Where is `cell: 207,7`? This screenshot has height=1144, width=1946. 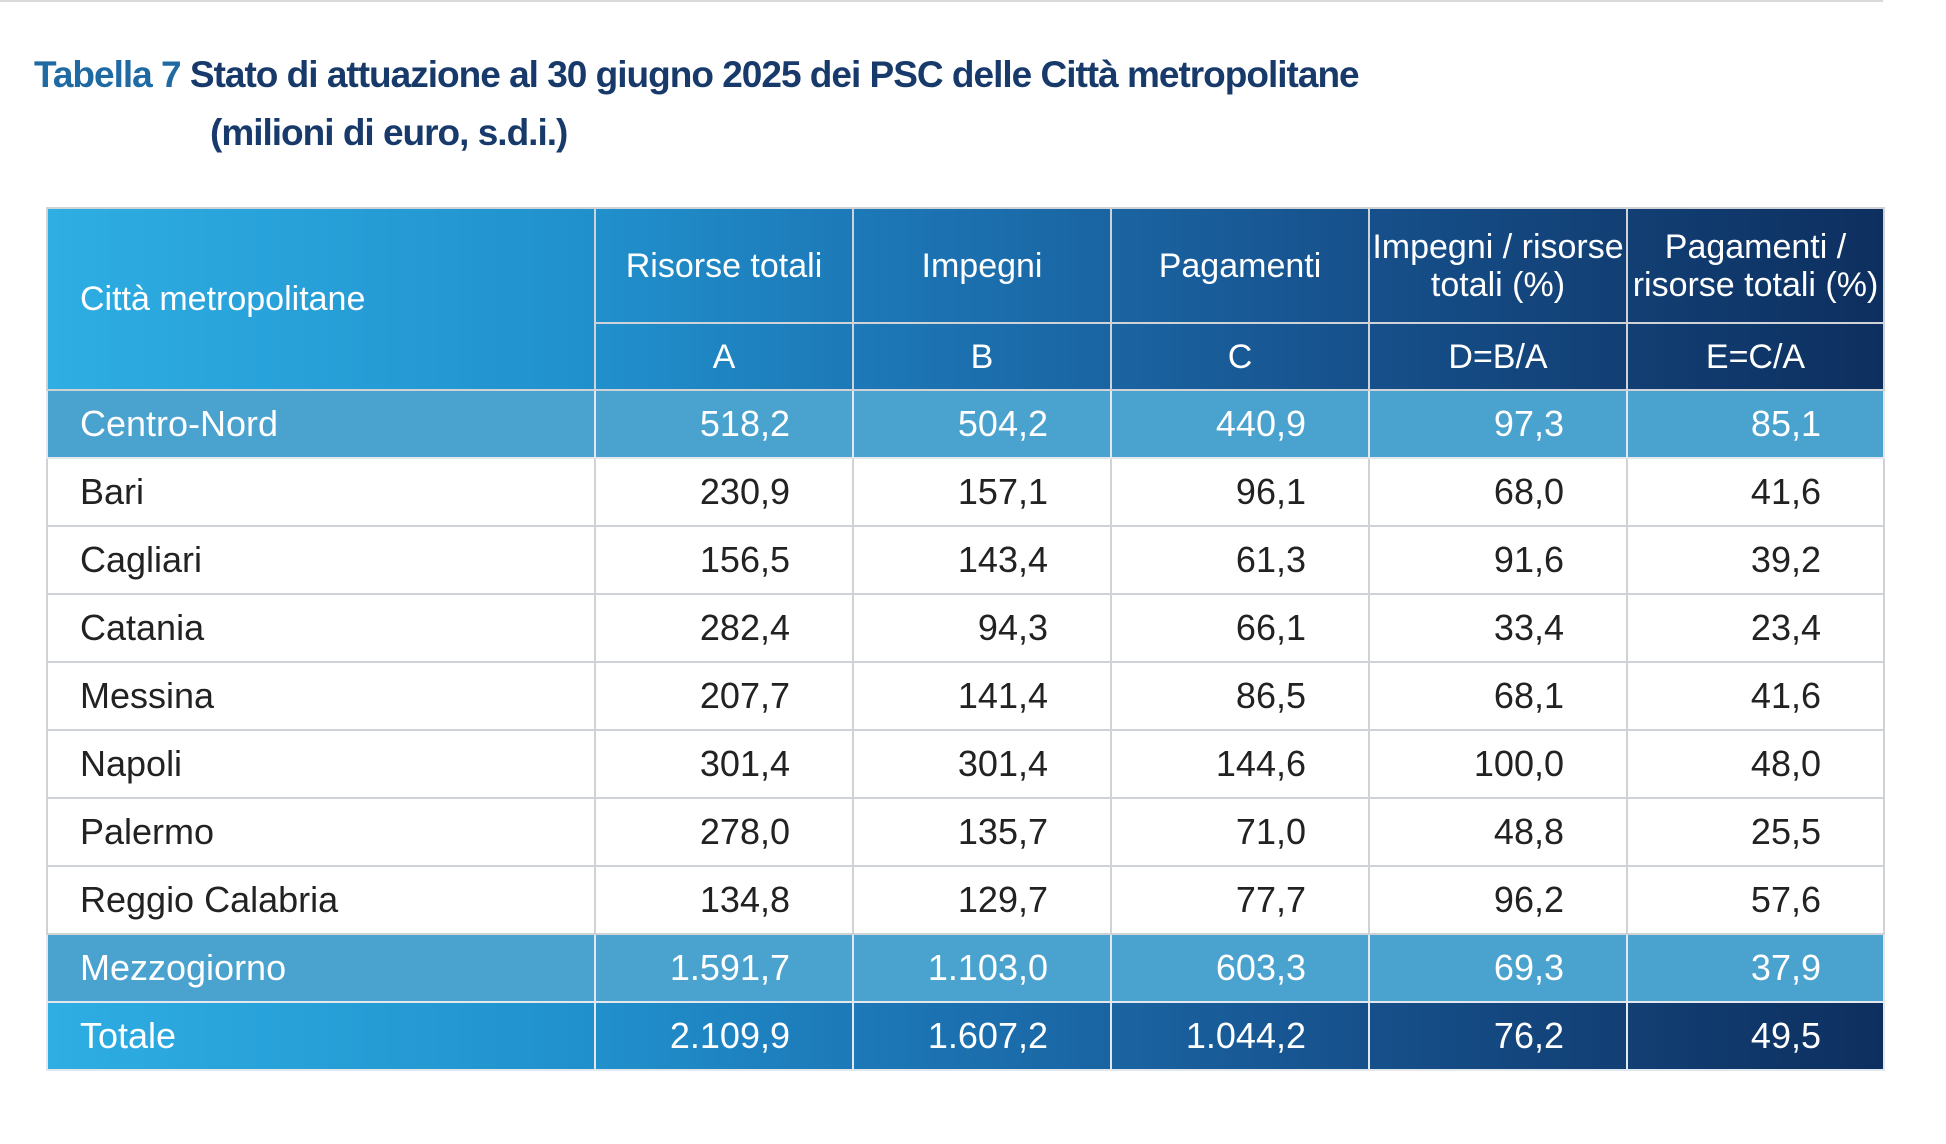
cell: 207,7 is located at coordinates (724, 696).